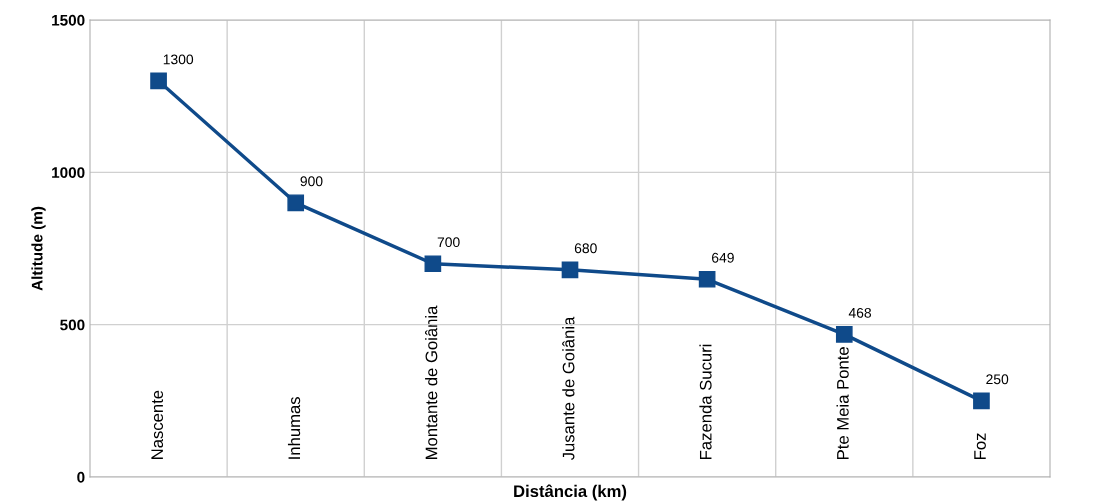 The height and width of the screenshot is (504, 1097). What do you see at coordinates (72, 325) in the screenshot?
I see `y-tick-label: 500` at bounding box center [72, 325].